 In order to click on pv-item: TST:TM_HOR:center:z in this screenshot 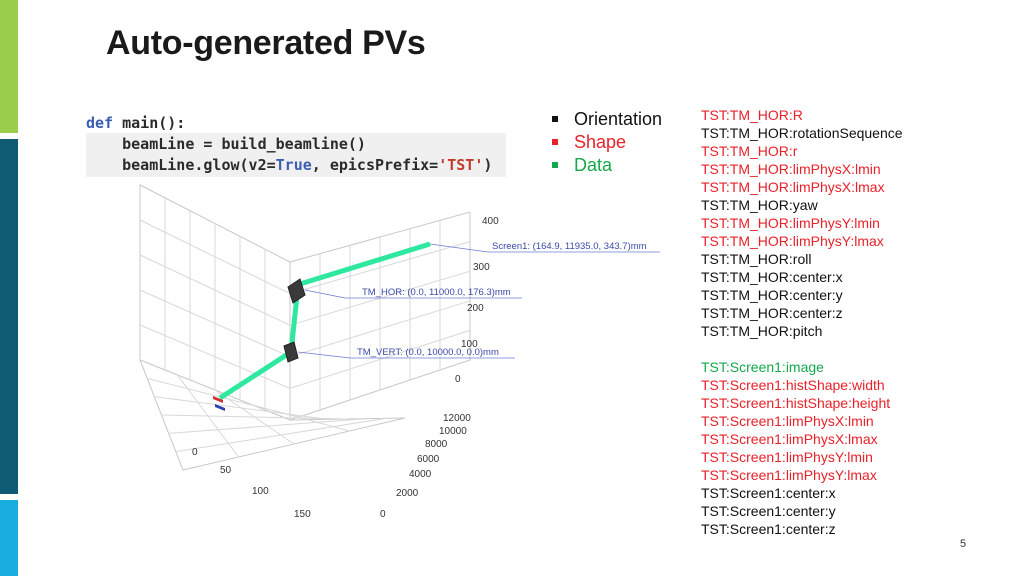, I will do `click(772, 313)`.